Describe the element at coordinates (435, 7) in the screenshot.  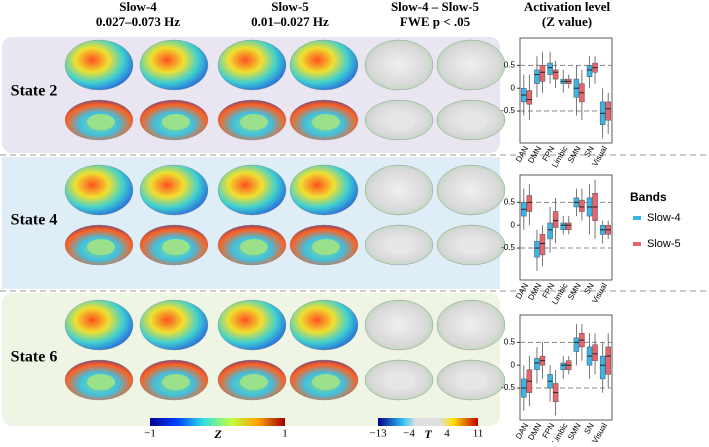
I see `header: Slow-4 – Slow-5` at that location.